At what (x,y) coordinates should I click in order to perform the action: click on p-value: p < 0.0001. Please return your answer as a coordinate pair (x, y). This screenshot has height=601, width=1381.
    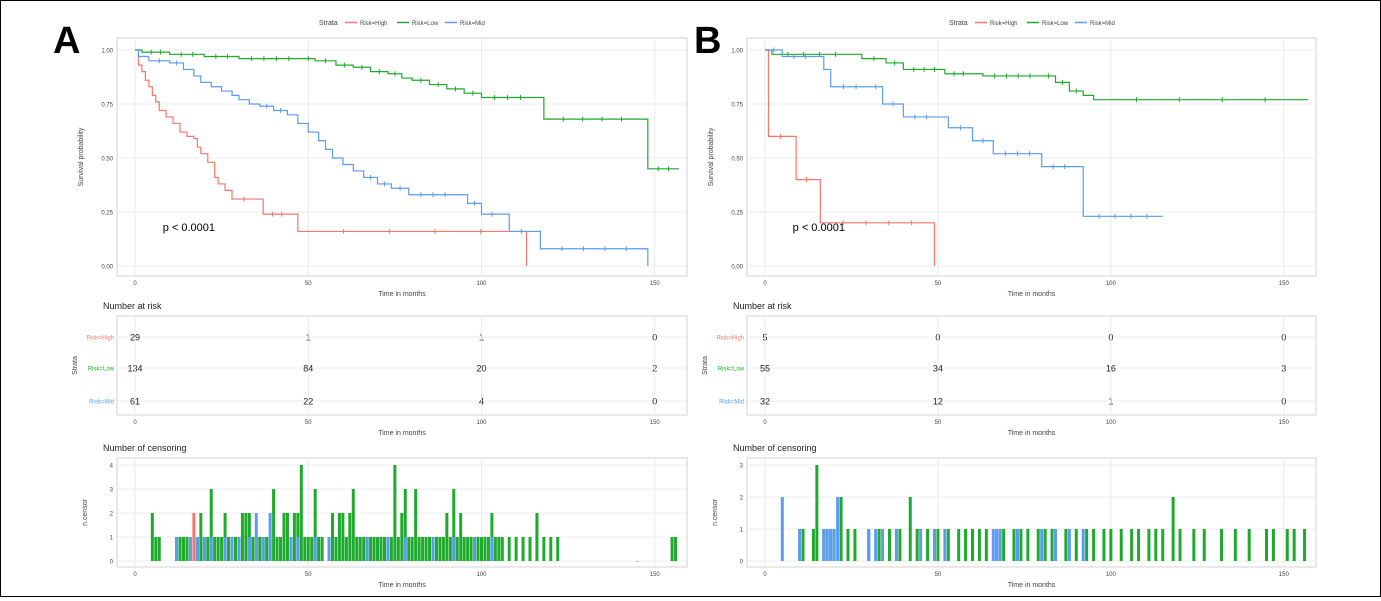
    Looking at the image, I should click on (189, 228).